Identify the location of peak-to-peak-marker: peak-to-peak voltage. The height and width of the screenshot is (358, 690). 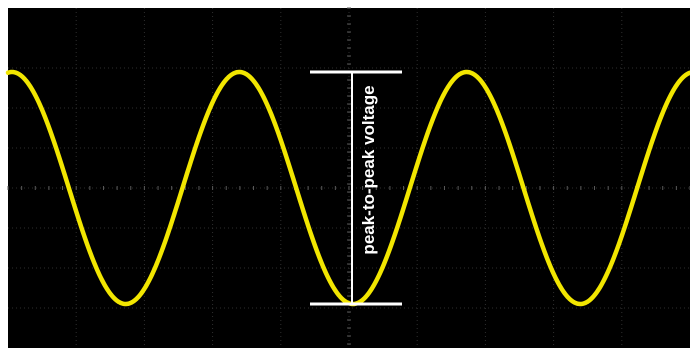
(356, 188).